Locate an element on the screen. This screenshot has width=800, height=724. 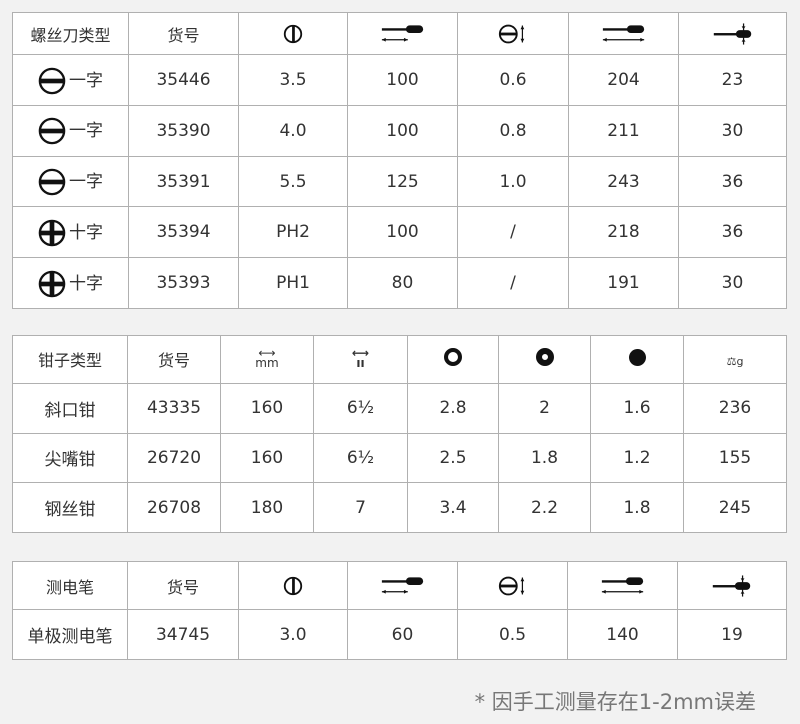
spec-cell: PH2 is located at coordinates (293, 232).